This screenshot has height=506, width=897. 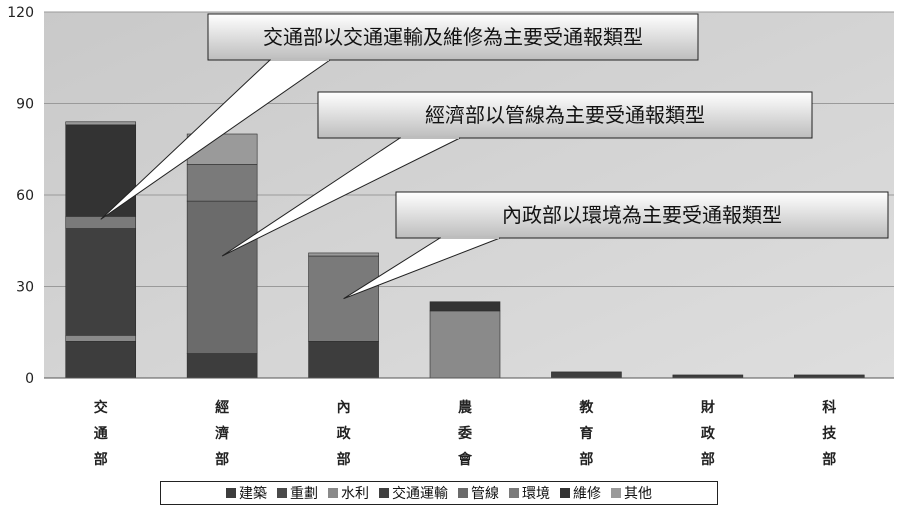 What do you see at coordinates (642, 215) in the screenshot?
I see `callout-text: 內政部以環境為主要受通報類型` at bounding box center [642, 215].